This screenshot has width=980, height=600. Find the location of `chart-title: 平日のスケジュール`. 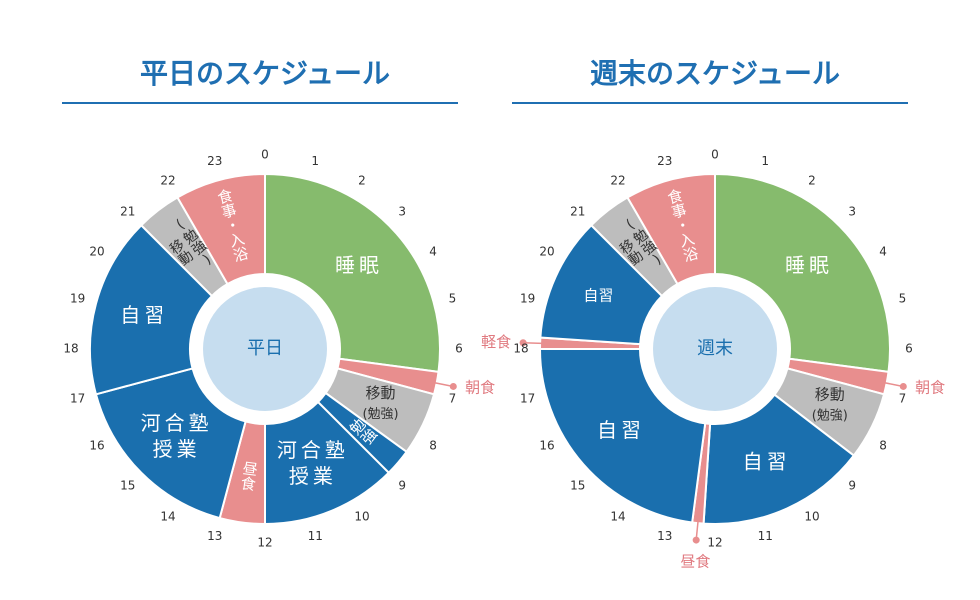

chart-title: 平日のスケジュール is located at coordinates (265, 73).